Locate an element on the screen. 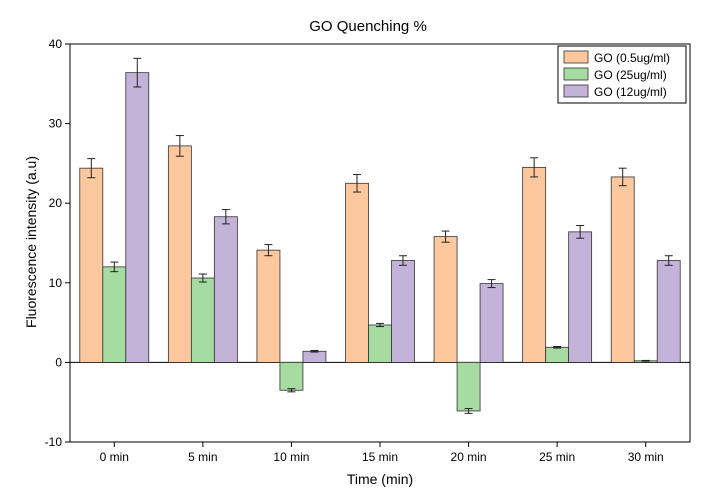 This screenshot has height=503, width=709. y-tick-label: 0 is located at coordinates (58, 362).